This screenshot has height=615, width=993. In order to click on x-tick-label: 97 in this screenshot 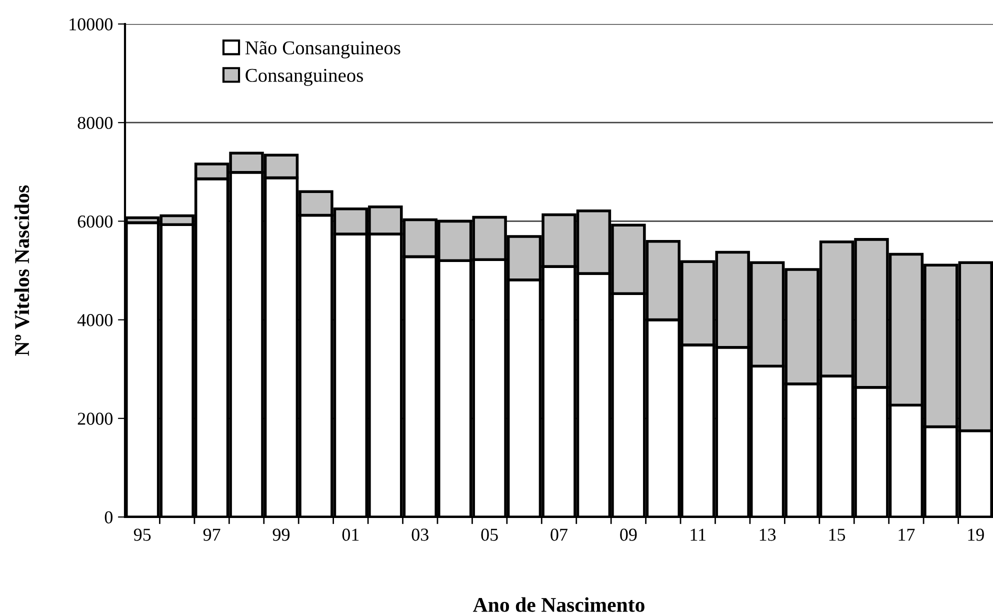, I will do `click(211, 534)`.